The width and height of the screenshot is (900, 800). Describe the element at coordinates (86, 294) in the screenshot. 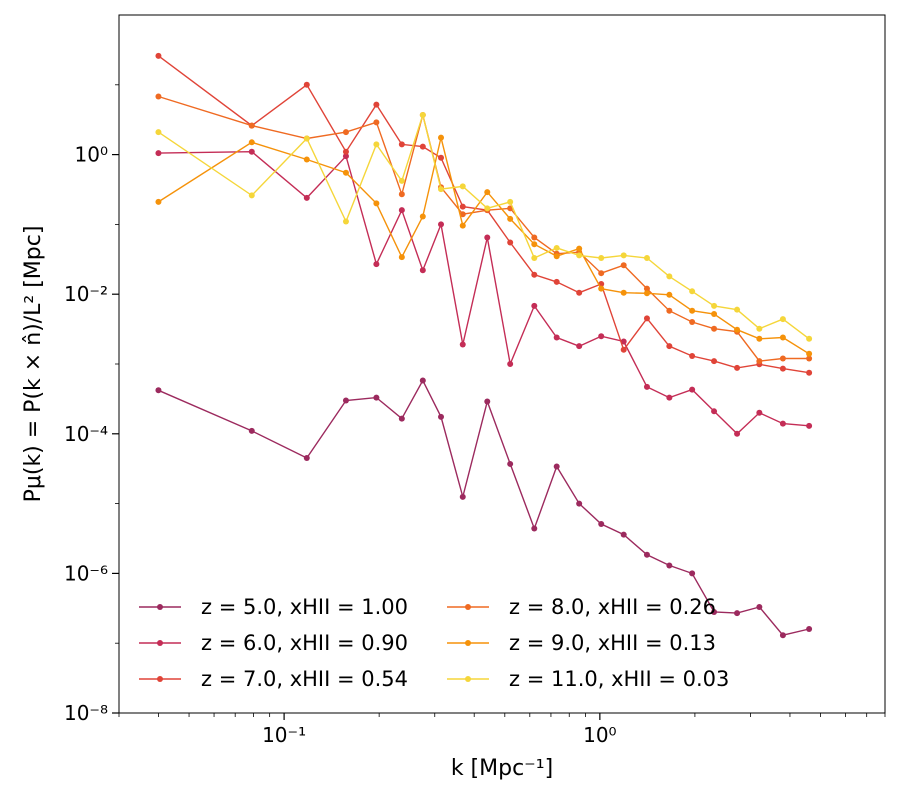

I see `y-tick-label: 10⁻²` at that location.